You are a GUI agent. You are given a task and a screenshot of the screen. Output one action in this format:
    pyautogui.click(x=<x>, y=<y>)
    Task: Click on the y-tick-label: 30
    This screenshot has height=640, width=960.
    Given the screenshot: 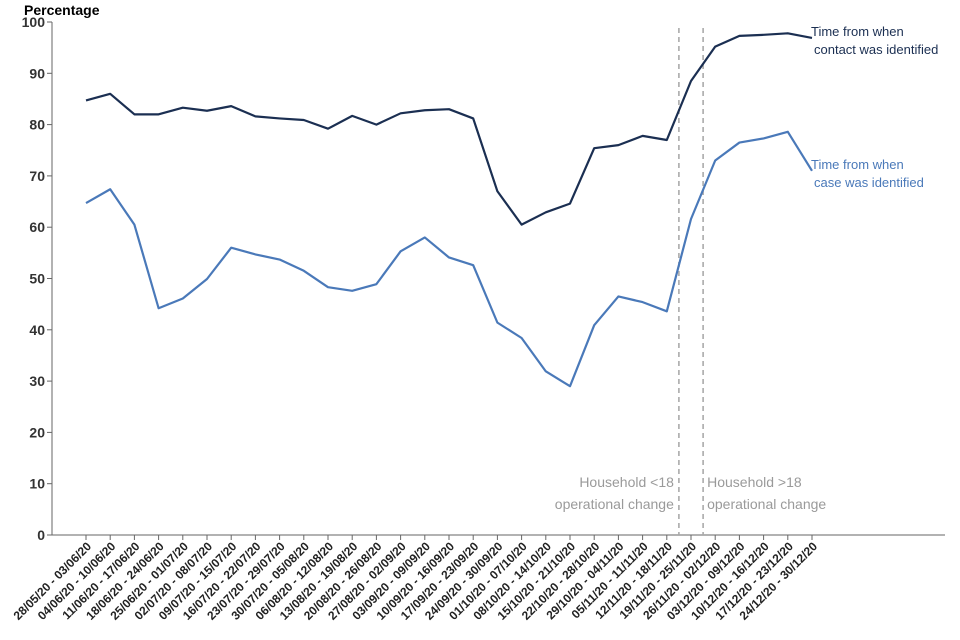 What is the action you would take?
    pyautogui.click(x=37, y=381)
    